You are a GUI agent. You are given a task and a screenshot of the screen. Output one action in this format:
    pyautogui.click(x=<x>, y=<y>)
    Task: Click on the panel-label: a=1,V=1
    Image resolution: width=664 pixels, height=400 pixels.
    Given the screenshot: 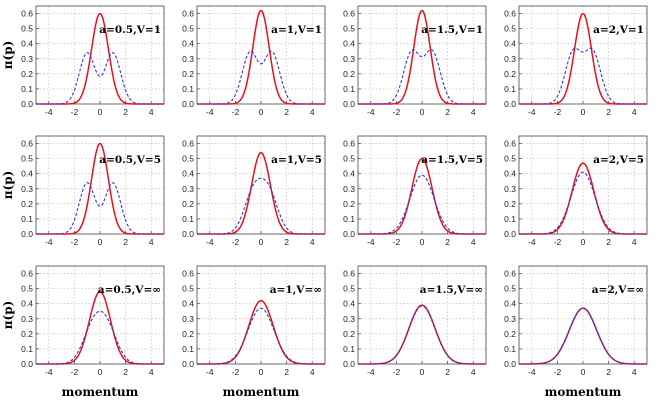 What is the action you would take?
    pyautogui.click(x=296, y=30)
    